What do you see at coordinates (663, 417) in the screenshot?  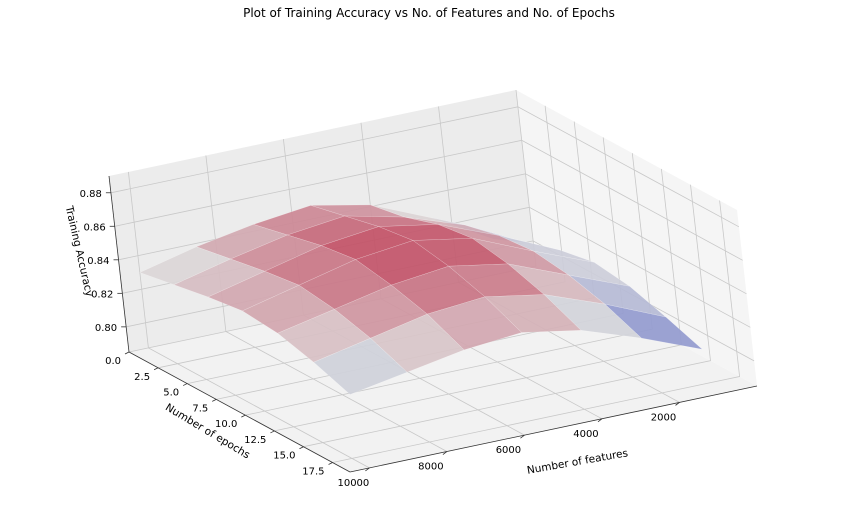 I see `x-tick-label: 2000` at bounding box center [663, 417].